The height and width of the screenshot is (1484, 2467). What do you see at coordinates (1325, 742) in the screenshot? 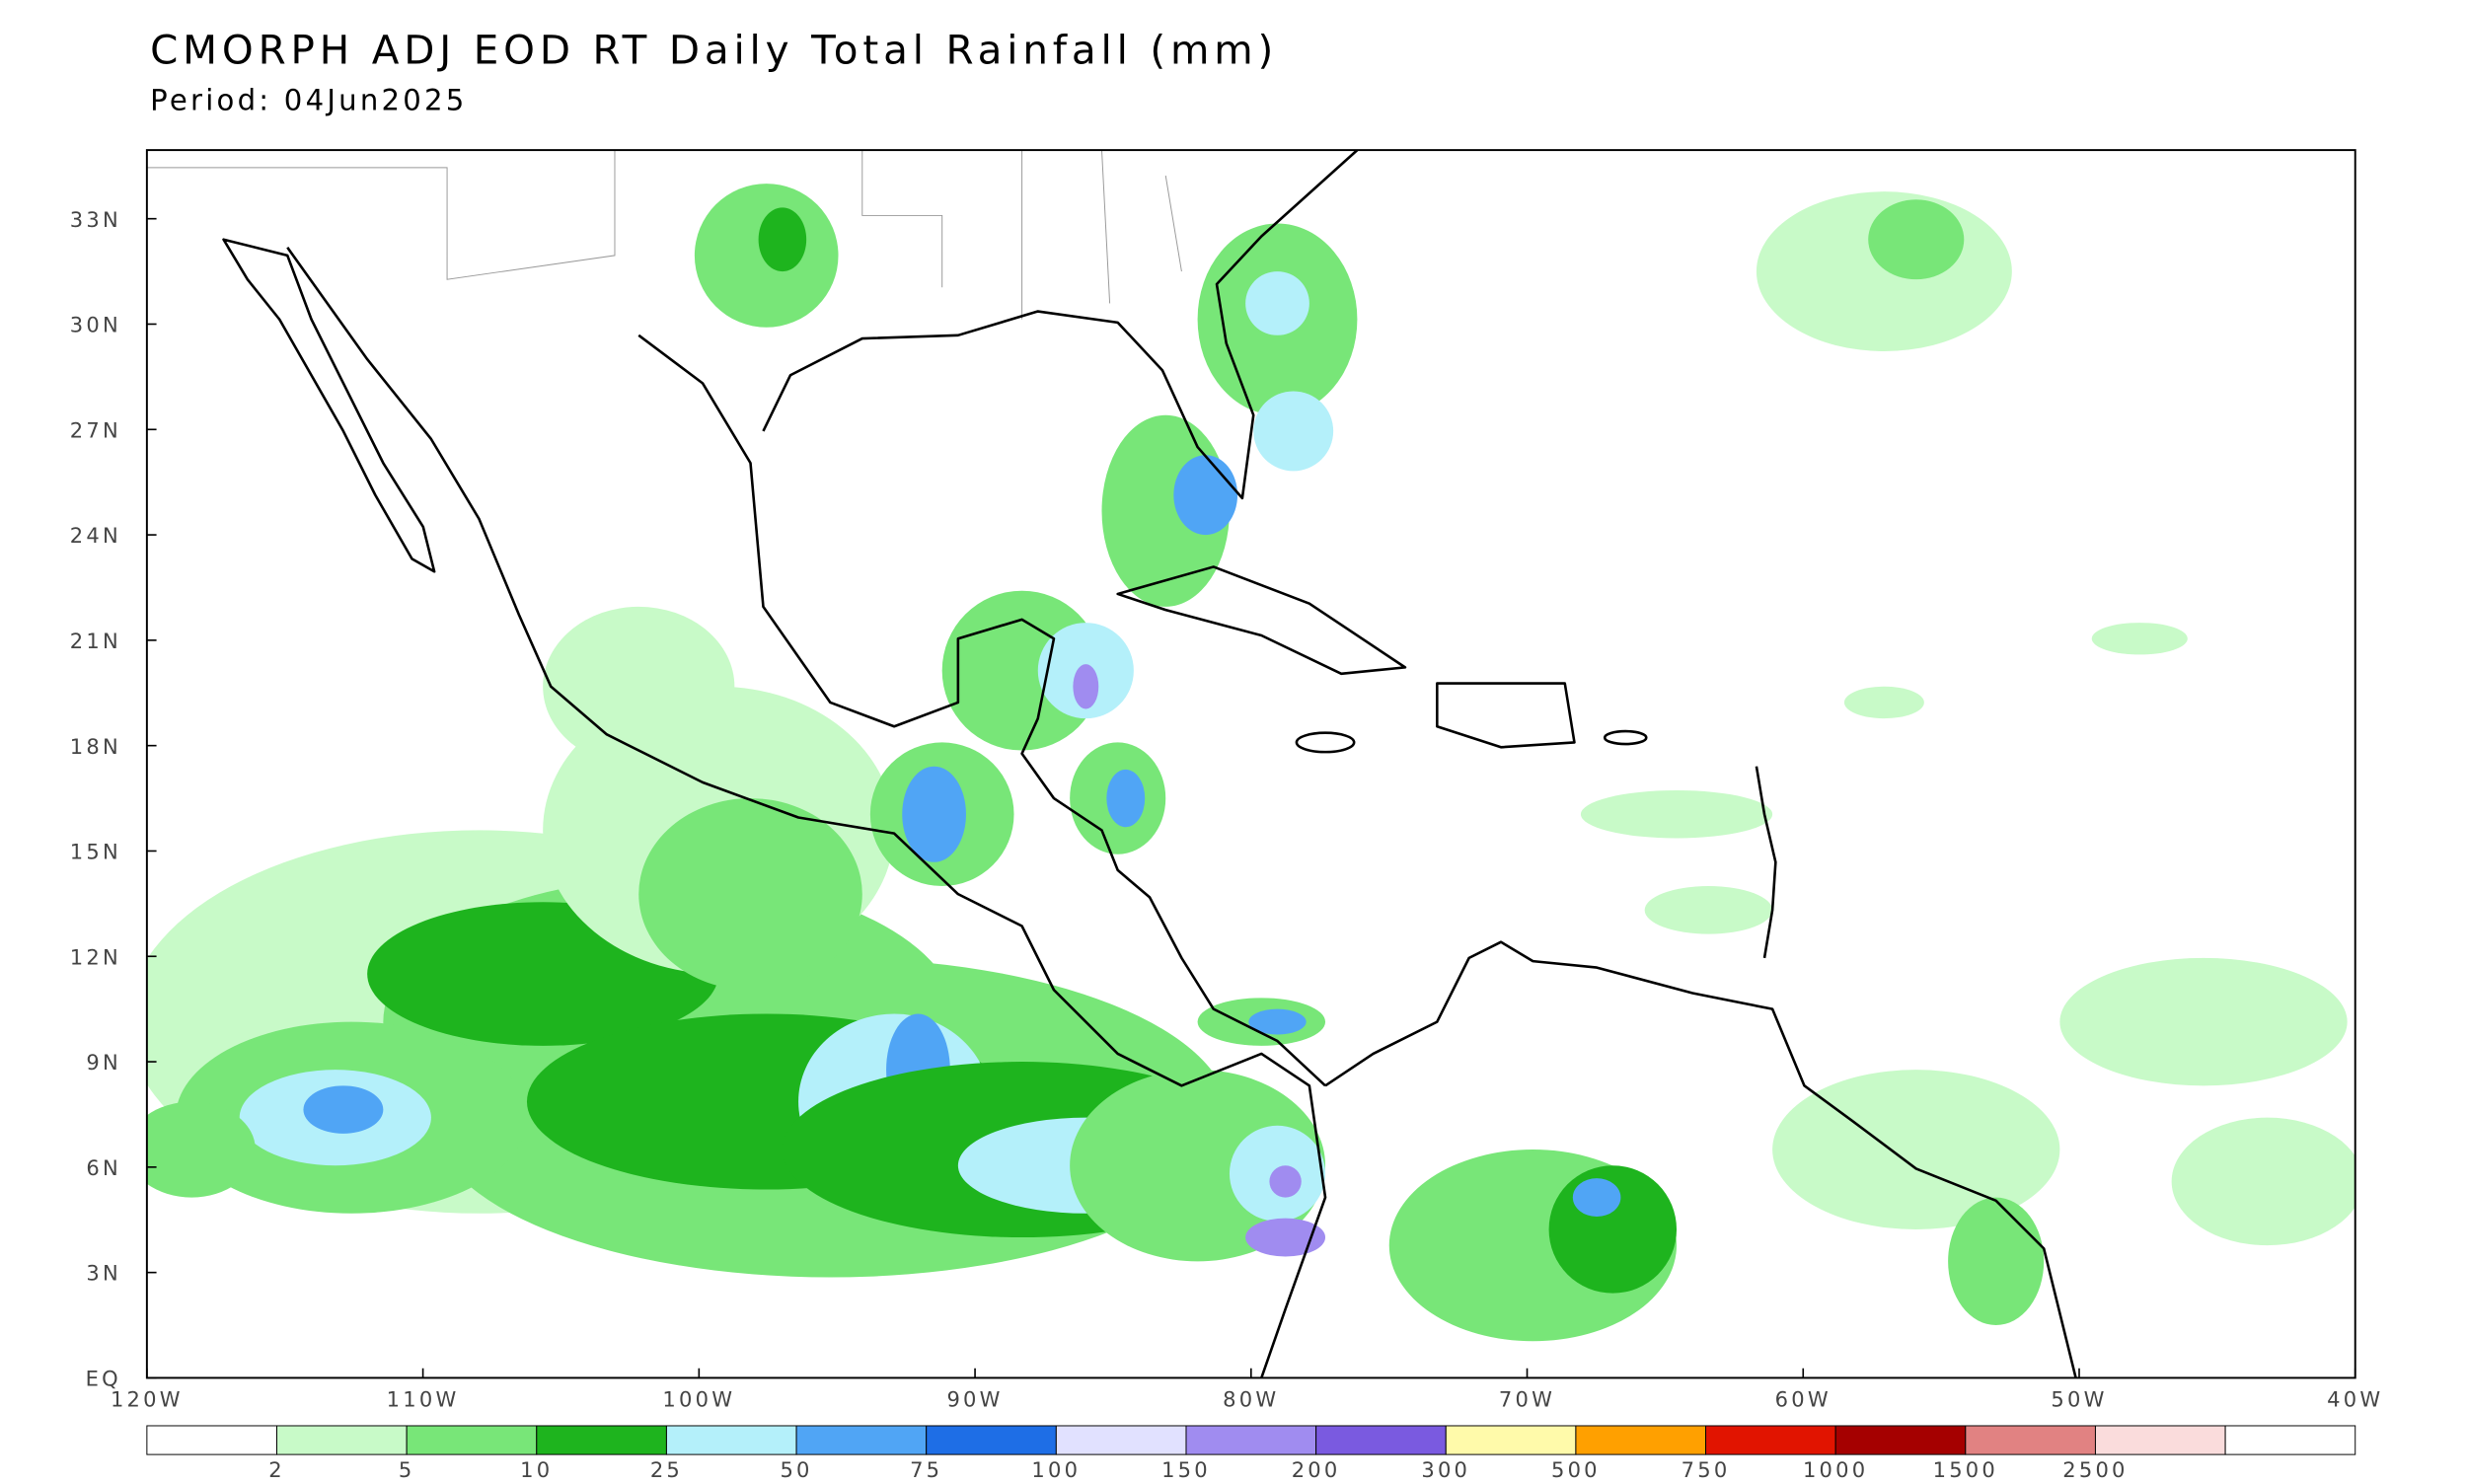
I see `jamaica` at bounding box center [1325, 742].